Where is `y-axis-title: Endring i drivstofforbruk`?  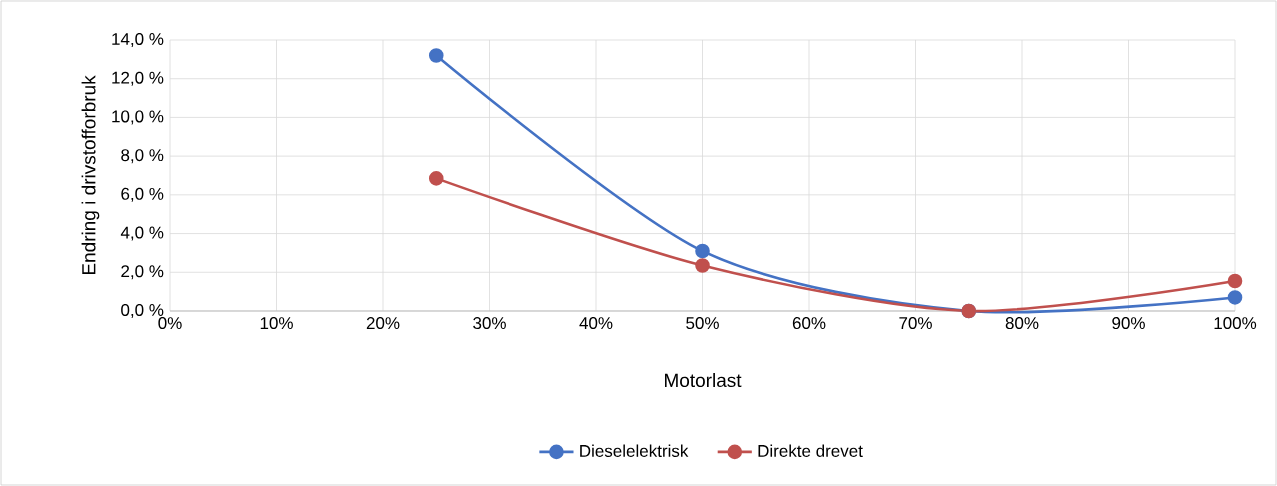 y-axis-title: Endring i drivstofforbruk is located at coordinates (90, 175).